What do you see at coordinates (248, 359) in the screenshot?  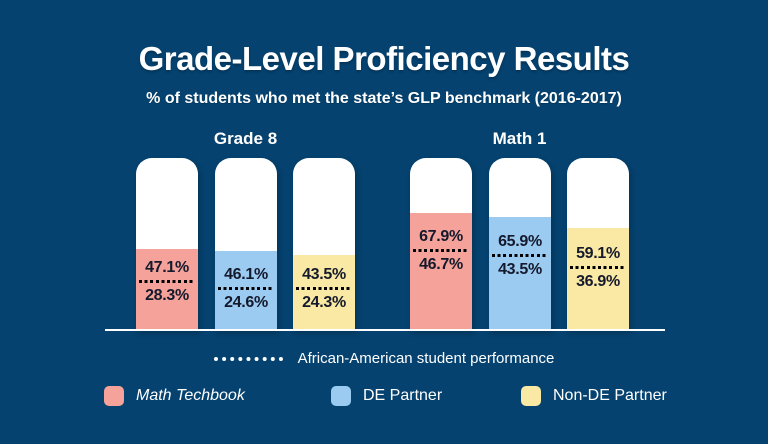 I see `dotted-line-icon` at bounding box center [248, 359].